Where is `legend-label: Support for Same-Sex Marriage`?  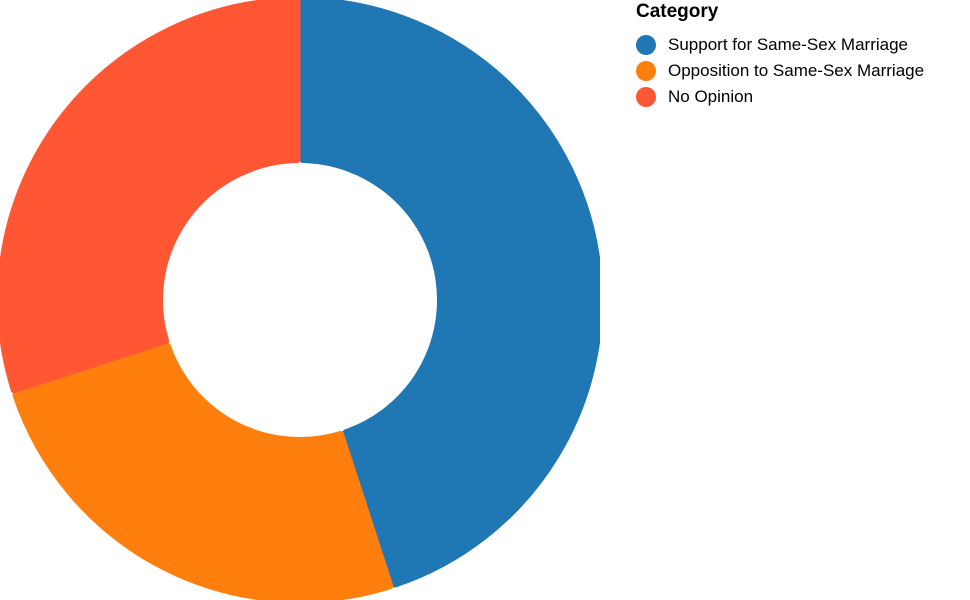
legend-label: Support for Same-Sex Marriage is located at coordinates (788, 44).